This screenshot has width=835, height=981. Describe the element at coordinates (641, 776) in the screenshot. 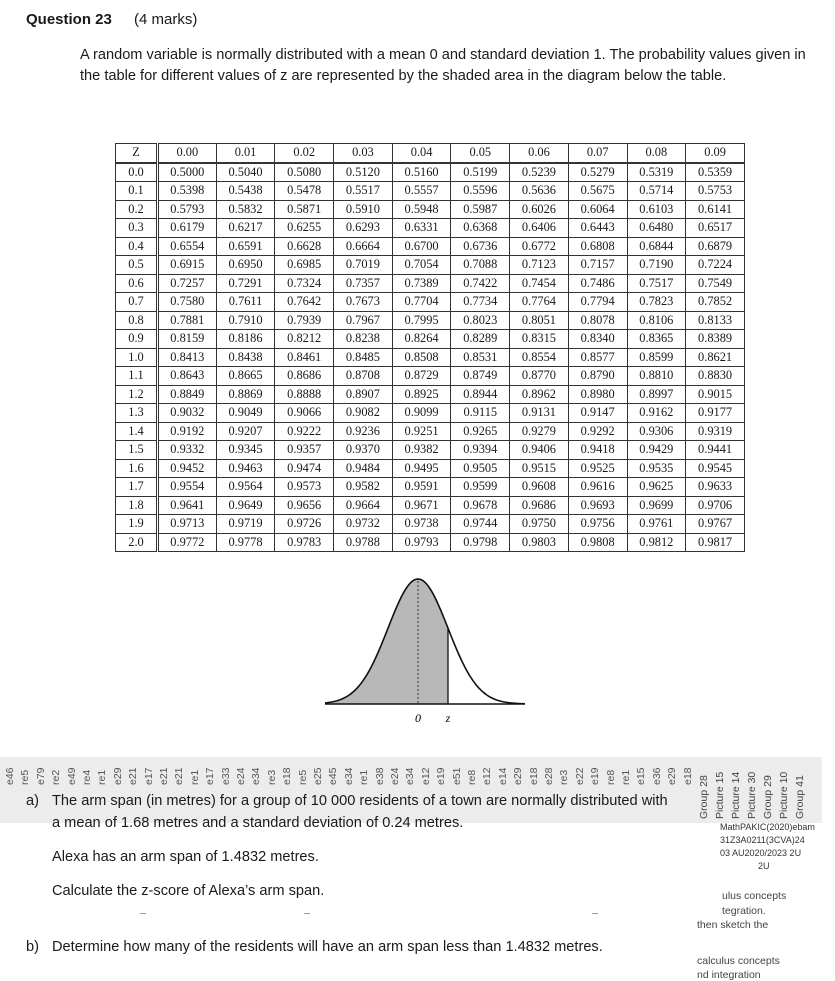

I see `strip-fragment: e15` at that location.